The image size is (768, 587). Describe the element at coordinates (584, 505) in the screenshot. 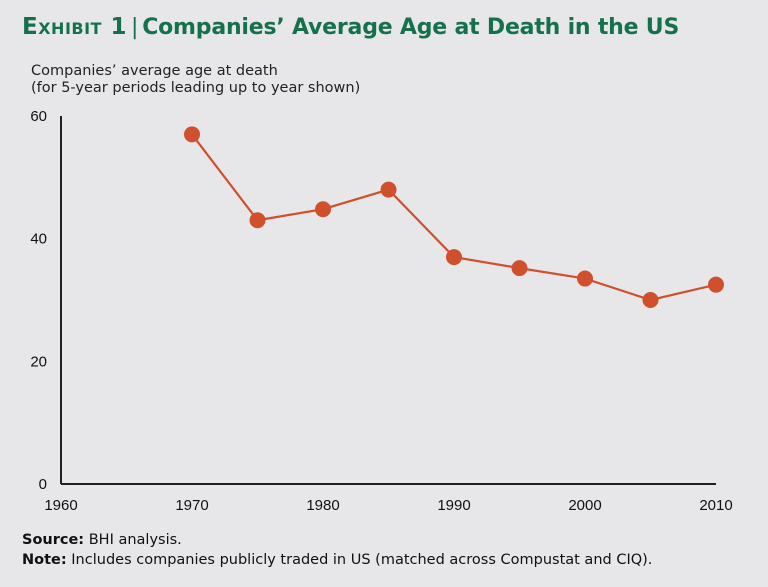

I see `x-tick-label: 2000` at that location.